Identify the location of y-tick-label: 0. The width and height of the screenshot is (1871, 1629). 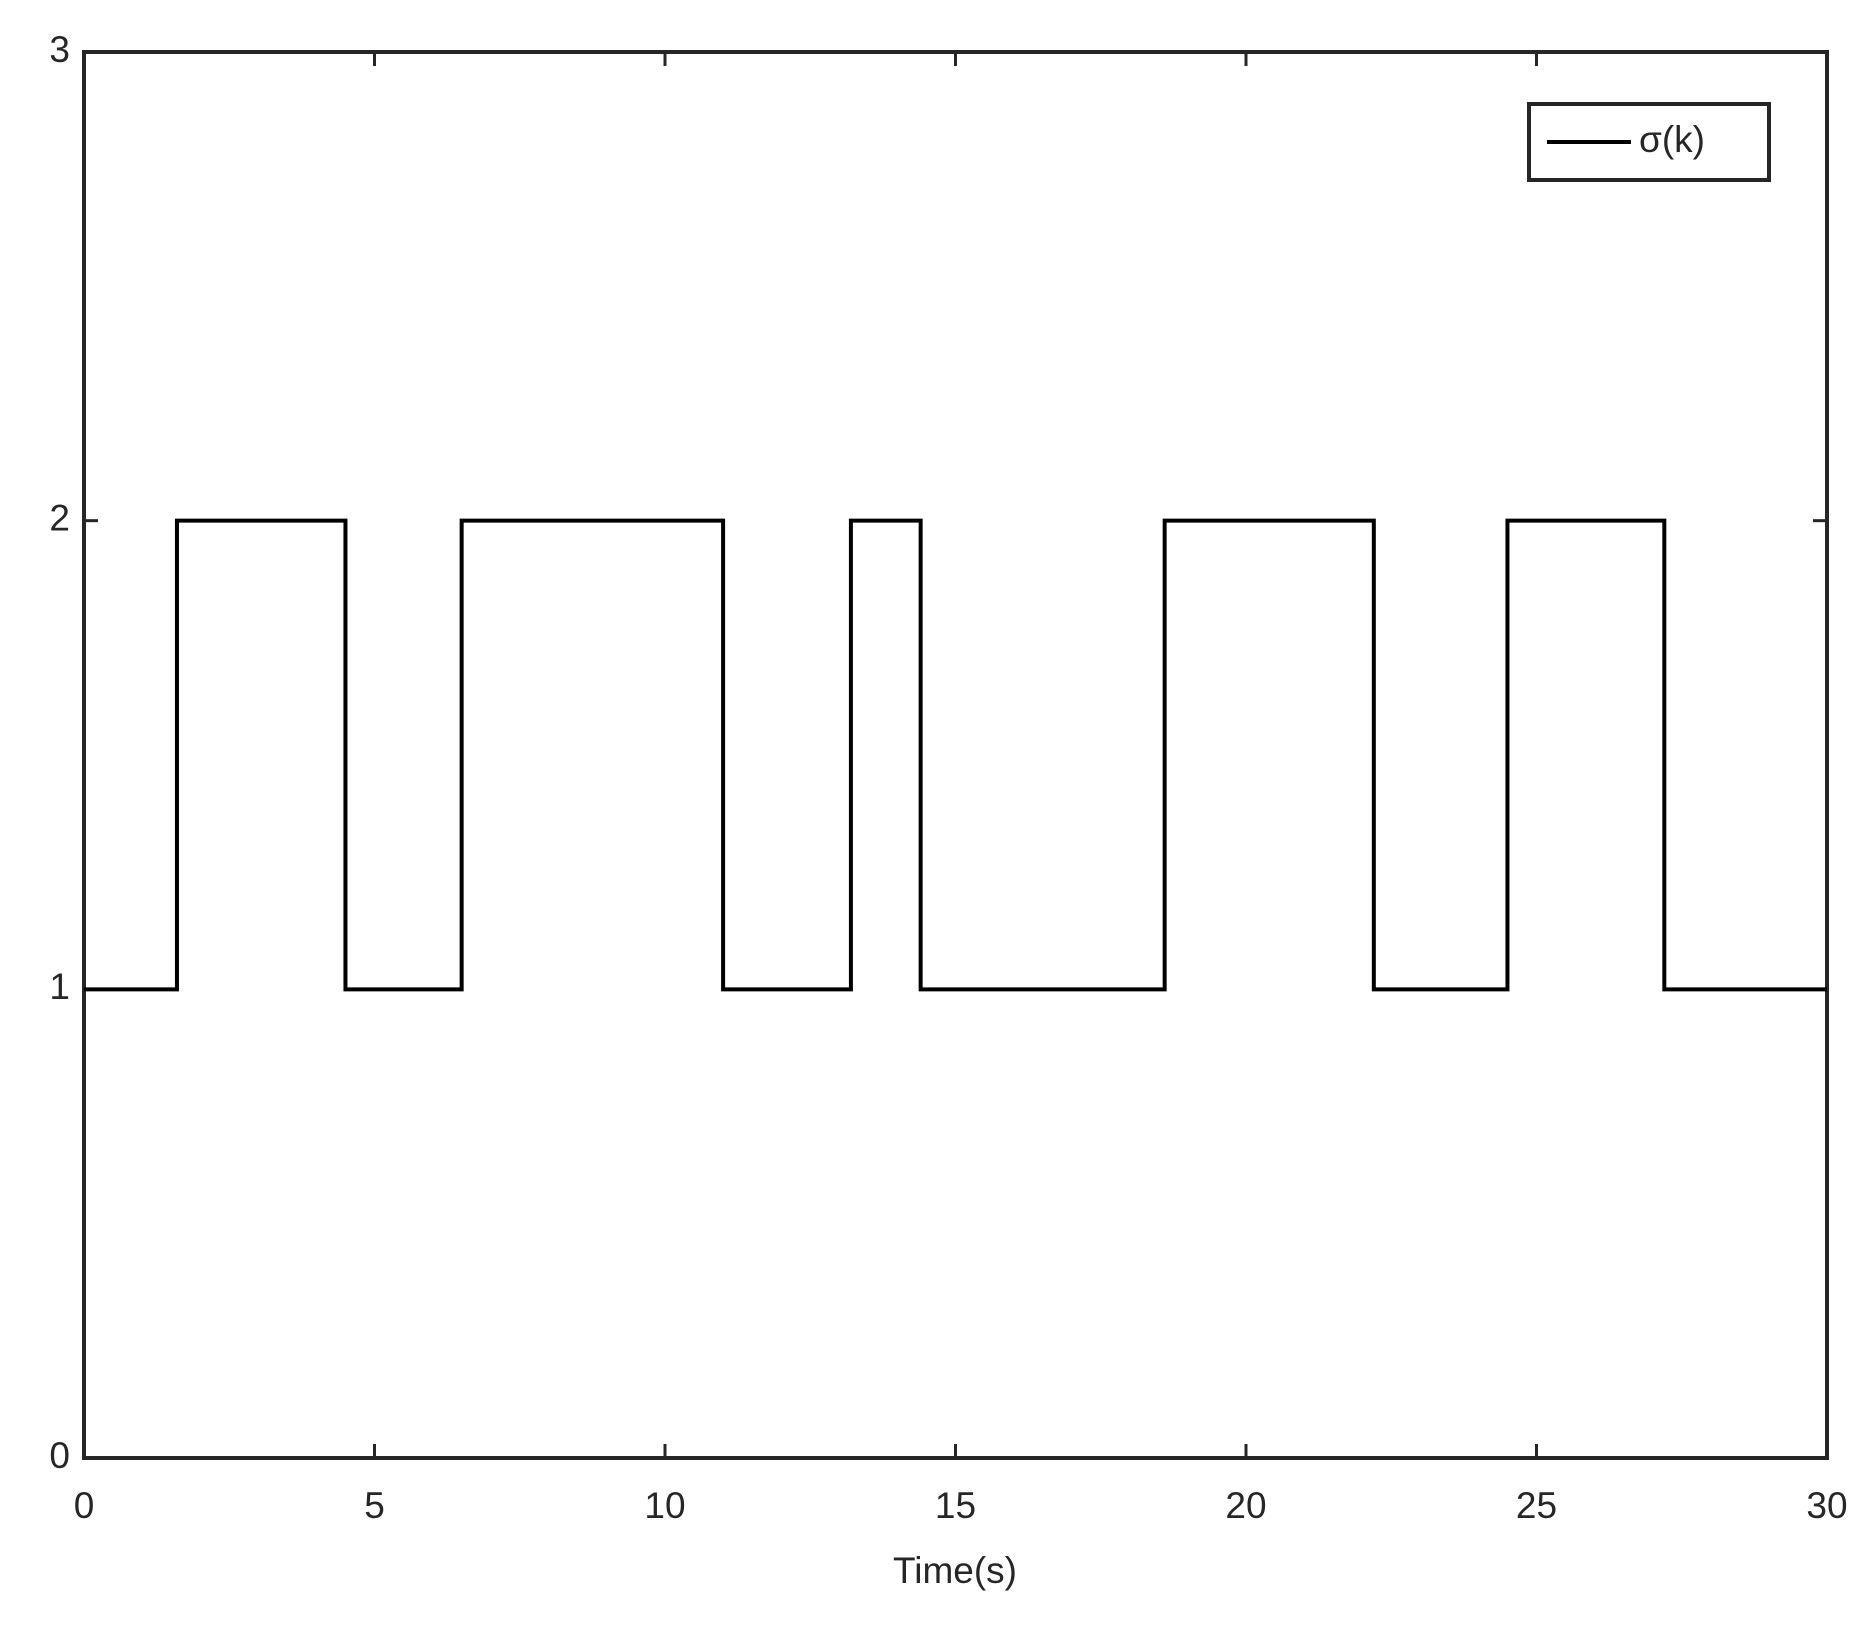
(59, 1455).